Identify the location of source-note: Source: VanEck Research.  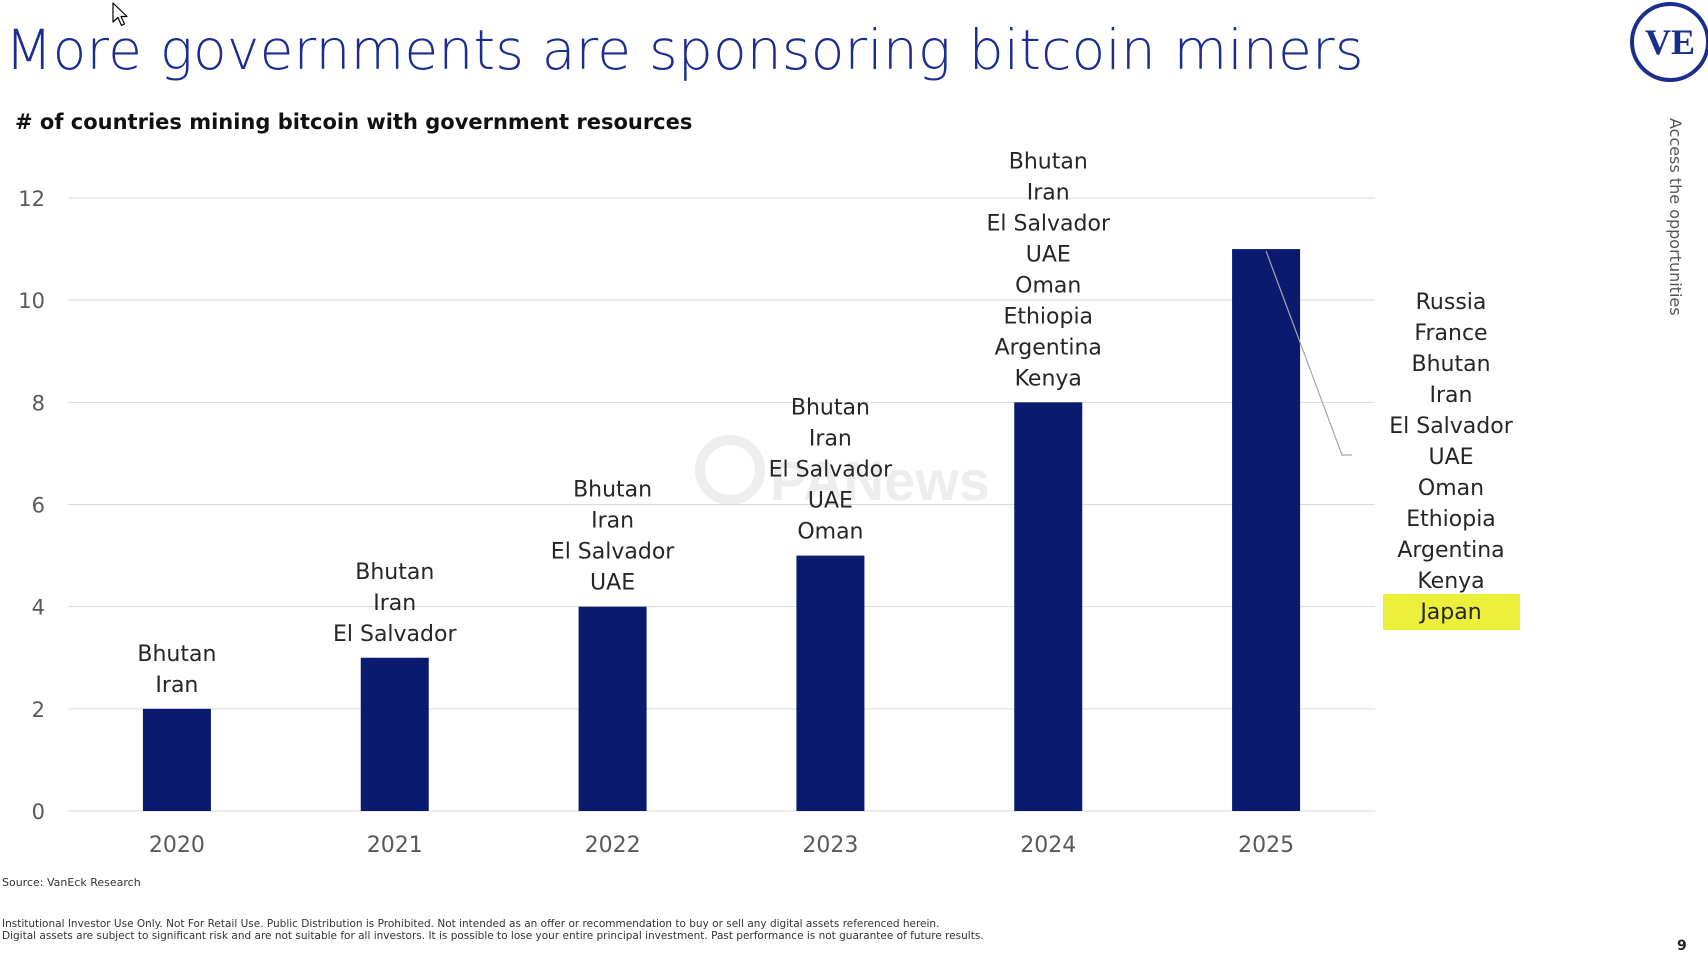
(71, 882).